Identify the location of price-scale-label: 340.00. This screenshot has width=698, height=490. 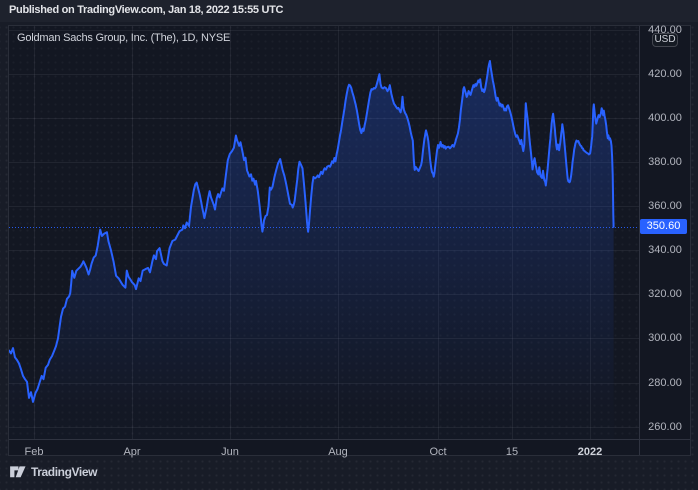
(665, 250).